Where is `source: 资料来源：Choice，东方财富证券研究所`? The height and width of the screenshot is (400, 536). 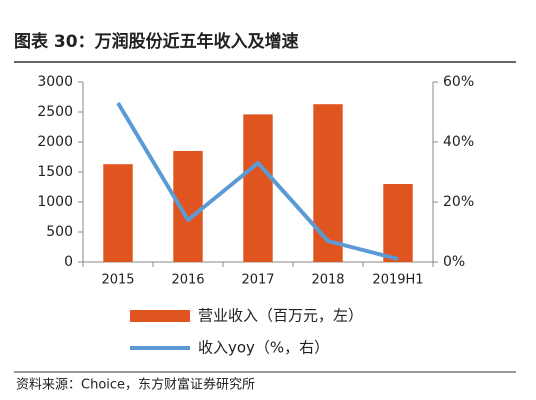 source: 资料来源：Choice，东方财富证券研究所 is located at coordinates (135, 385).